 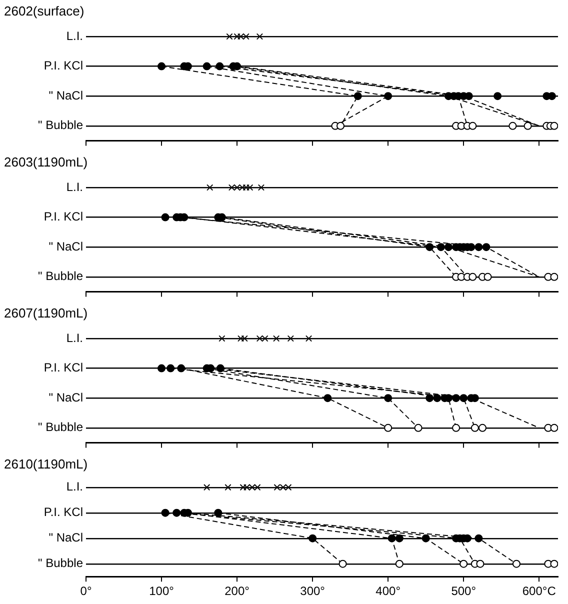 I want to click on chart-title: 2610(1190mL), so click(x=46, y=464).